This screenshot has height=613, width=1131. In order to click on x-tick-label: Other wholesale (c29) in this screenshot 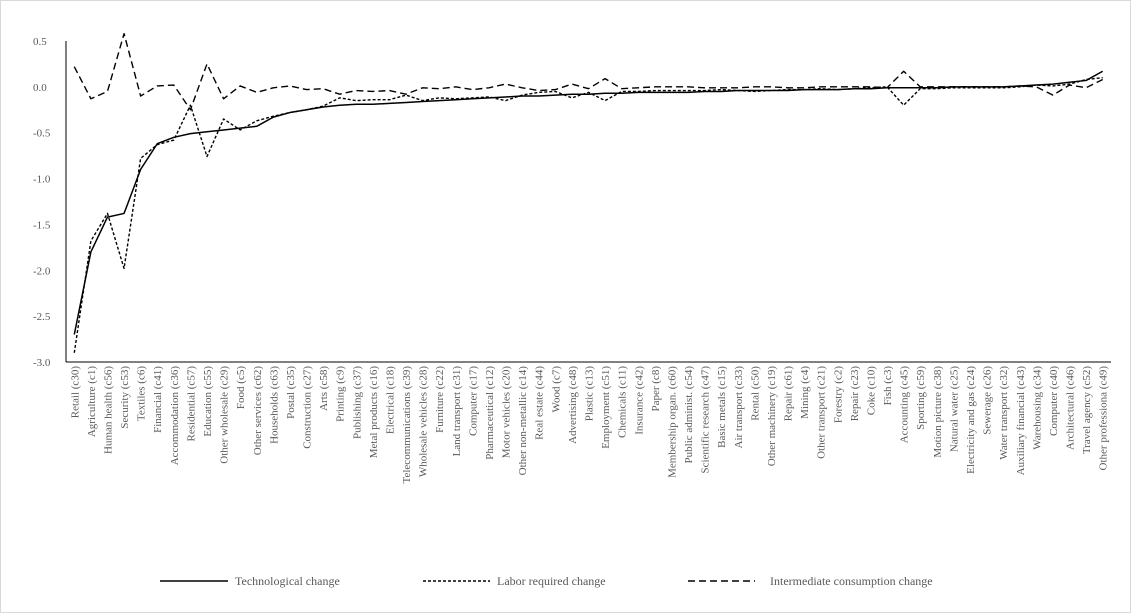, I will do `click(225, 415)`.